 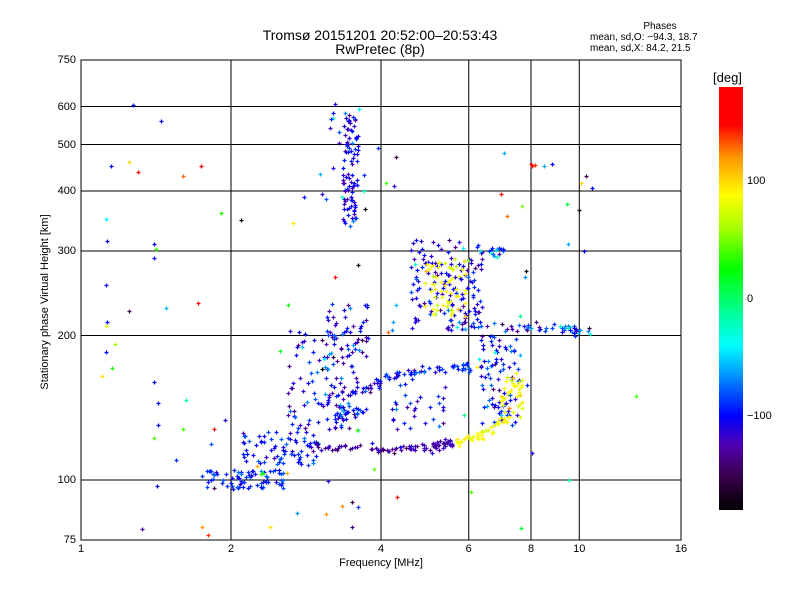 What do you see at coordinates (231, 549) in the screenshot?
I see `x-tick-label: 2` at bounding box center [231, 549].